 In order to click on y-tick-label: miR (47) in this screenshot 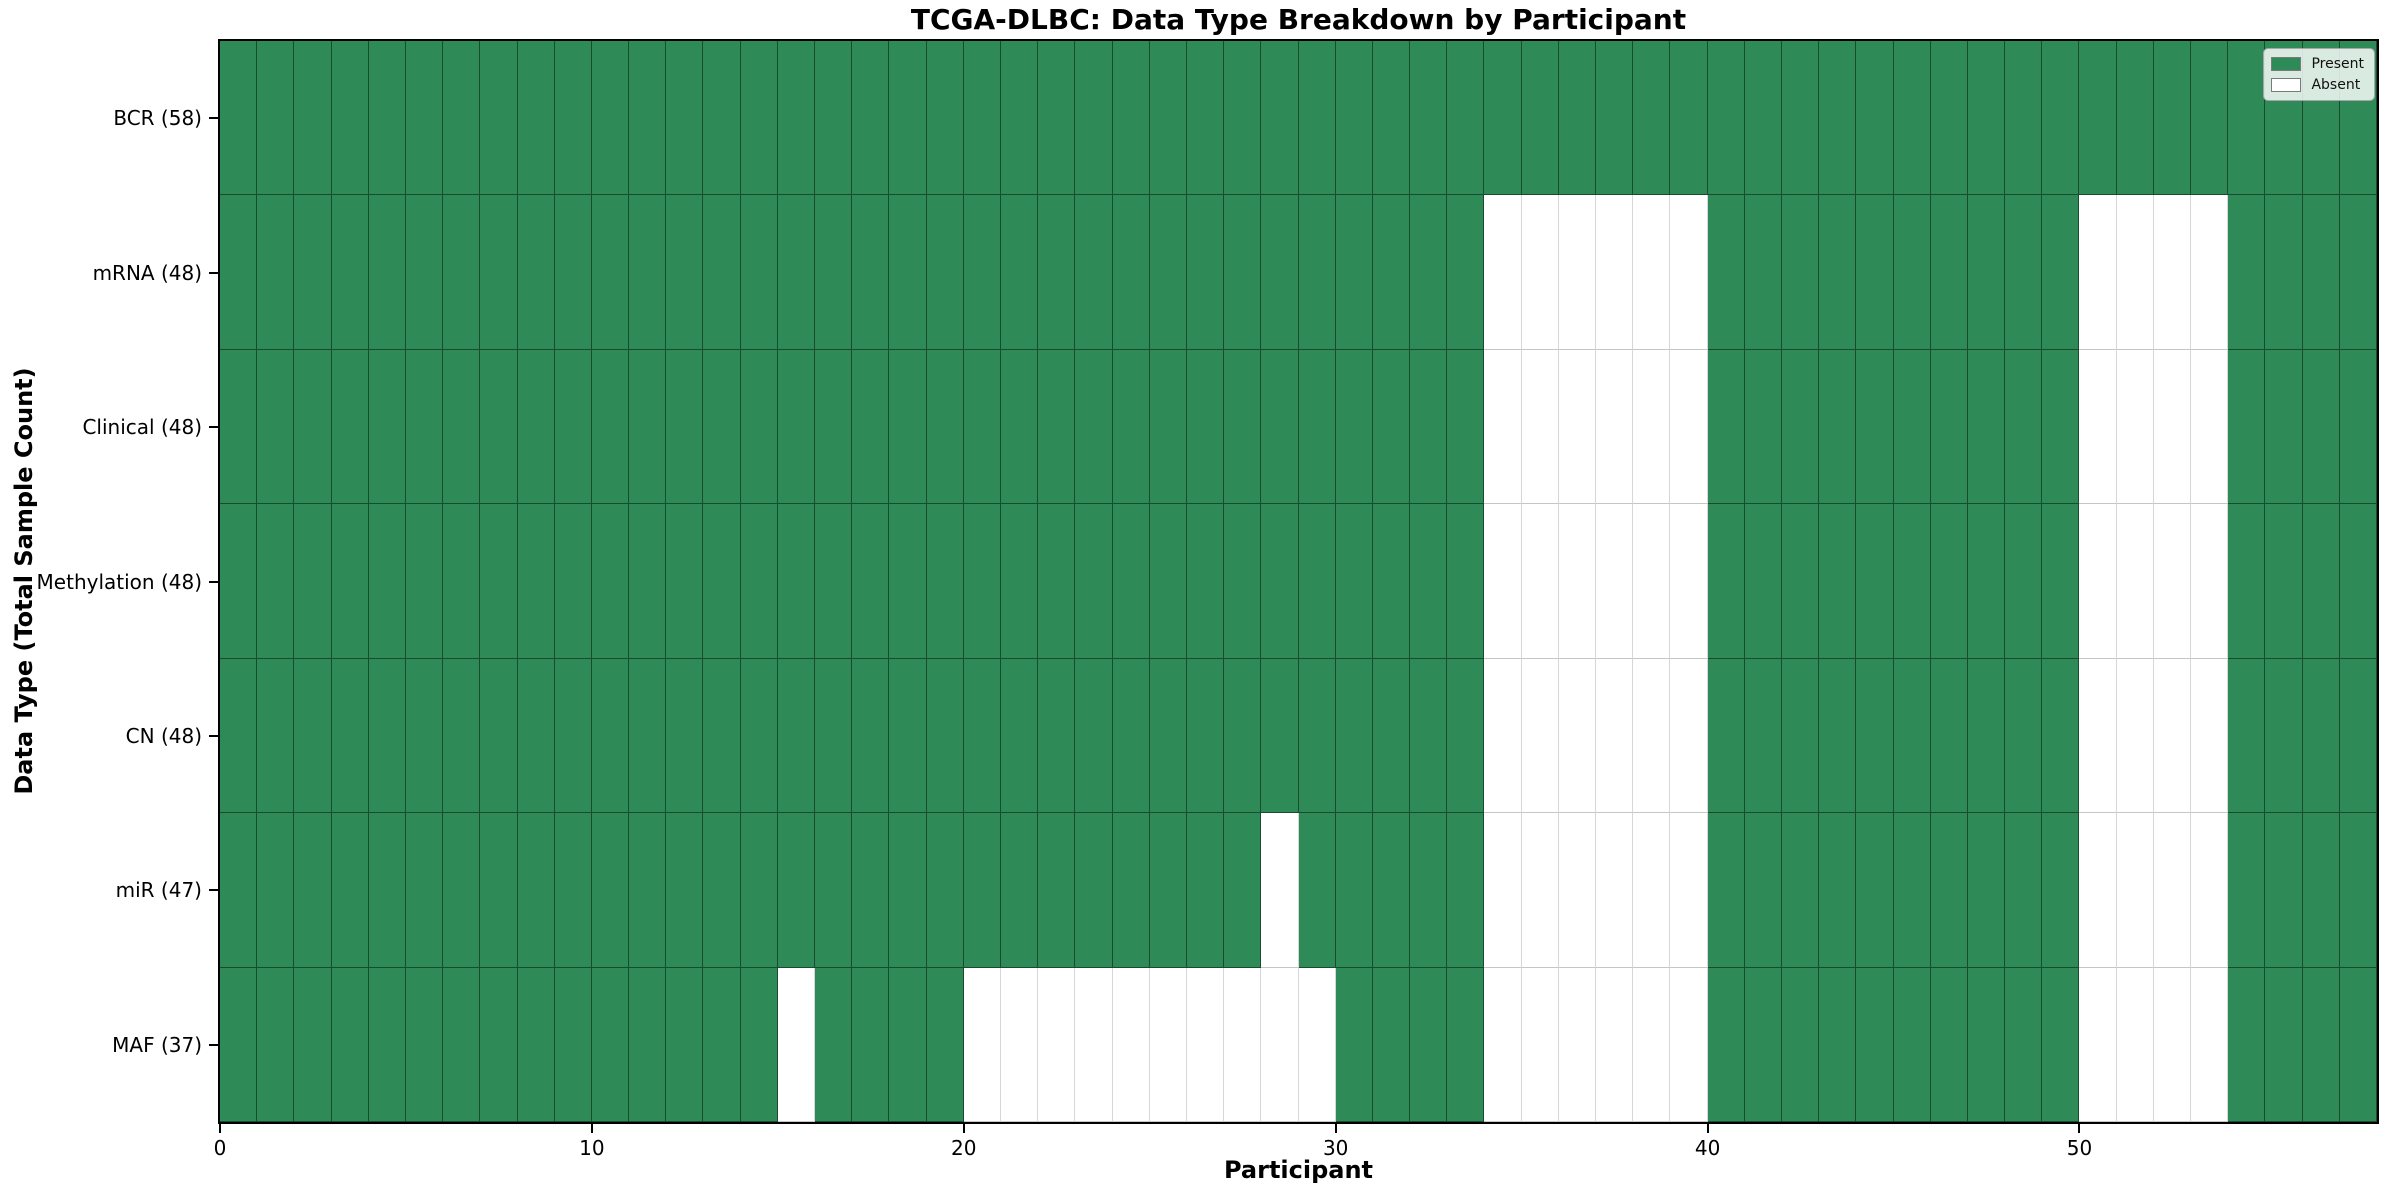, I will do `click(158, 890)`.